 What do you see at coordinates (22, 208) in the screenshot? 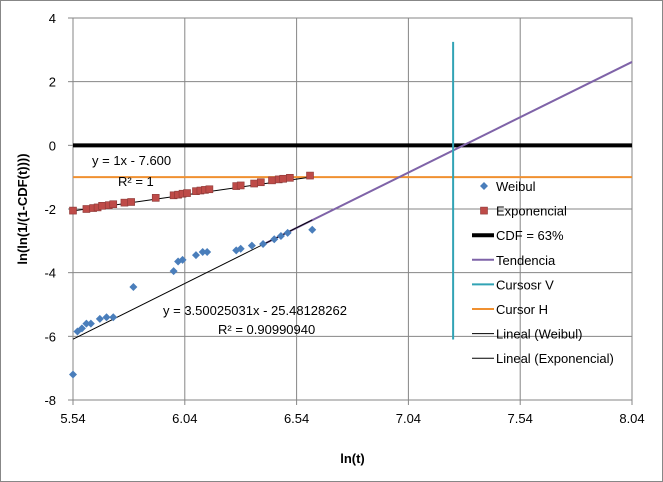
I see `y-axis-title: ln(ln(1/(1-CDF(t))))` at bounding box center [22, 208].